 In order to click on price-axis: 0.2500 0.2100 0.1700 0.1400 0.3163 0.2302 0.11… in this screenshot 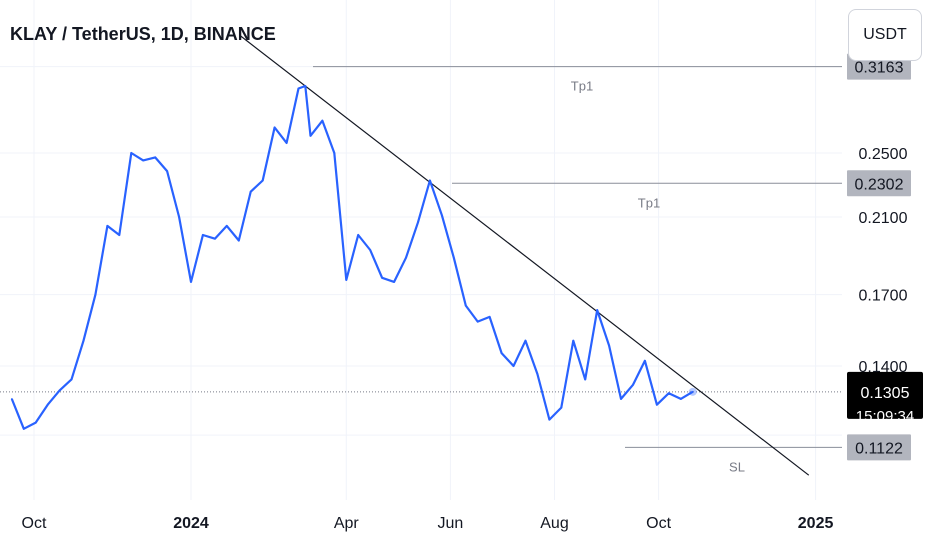, I will do `click(885, 257)`.